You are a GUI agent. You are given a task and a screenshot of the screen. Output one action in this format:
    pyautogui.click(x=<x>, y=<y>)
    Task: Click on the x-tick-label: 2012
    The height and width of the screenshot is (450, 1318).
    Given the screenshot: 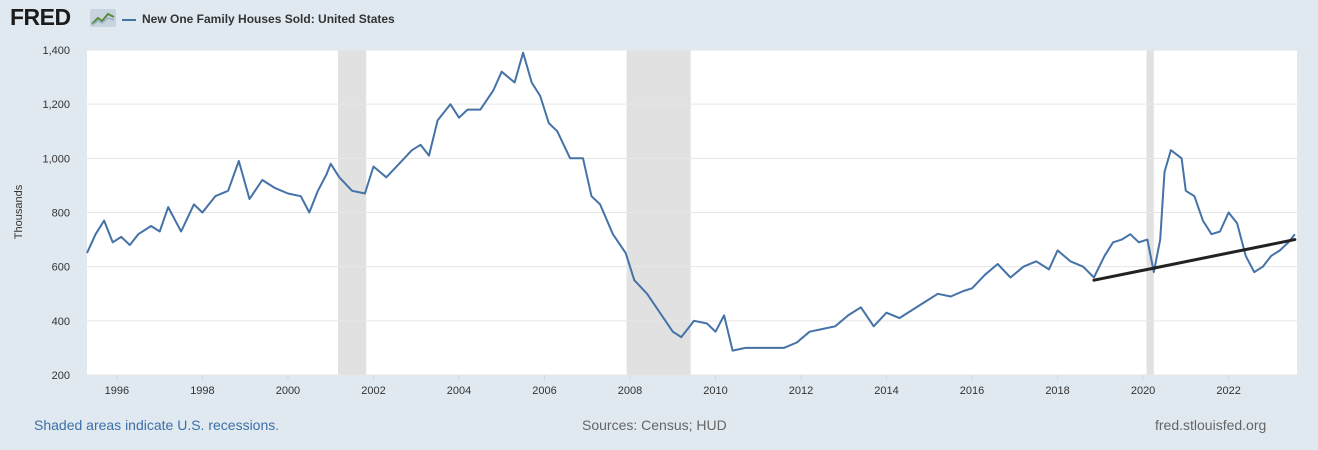 What is the action you would take?
    pyautogui.click(x=801, y=391)
    